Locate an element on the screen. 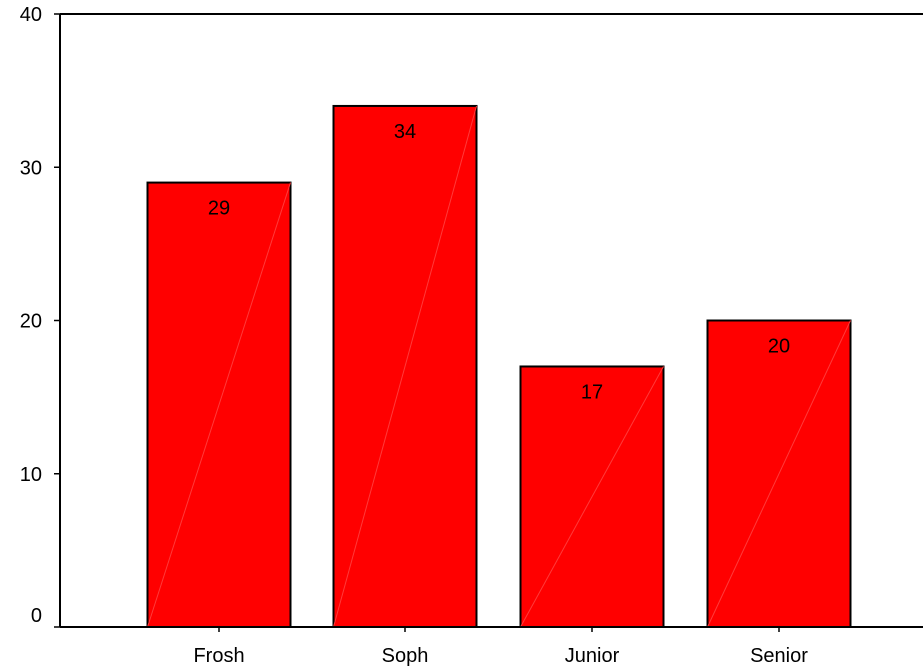  data-label-senior: 20 is located at coordinates (779, 347).